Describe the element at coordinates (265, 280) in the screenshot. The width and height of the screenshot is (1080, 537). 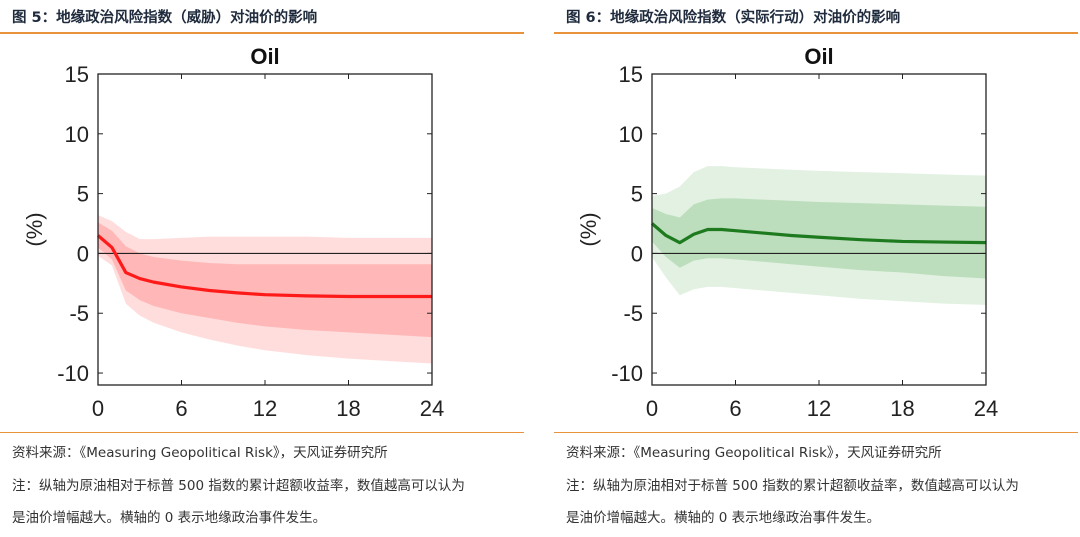
I see `confidence-band-inner` at that location.